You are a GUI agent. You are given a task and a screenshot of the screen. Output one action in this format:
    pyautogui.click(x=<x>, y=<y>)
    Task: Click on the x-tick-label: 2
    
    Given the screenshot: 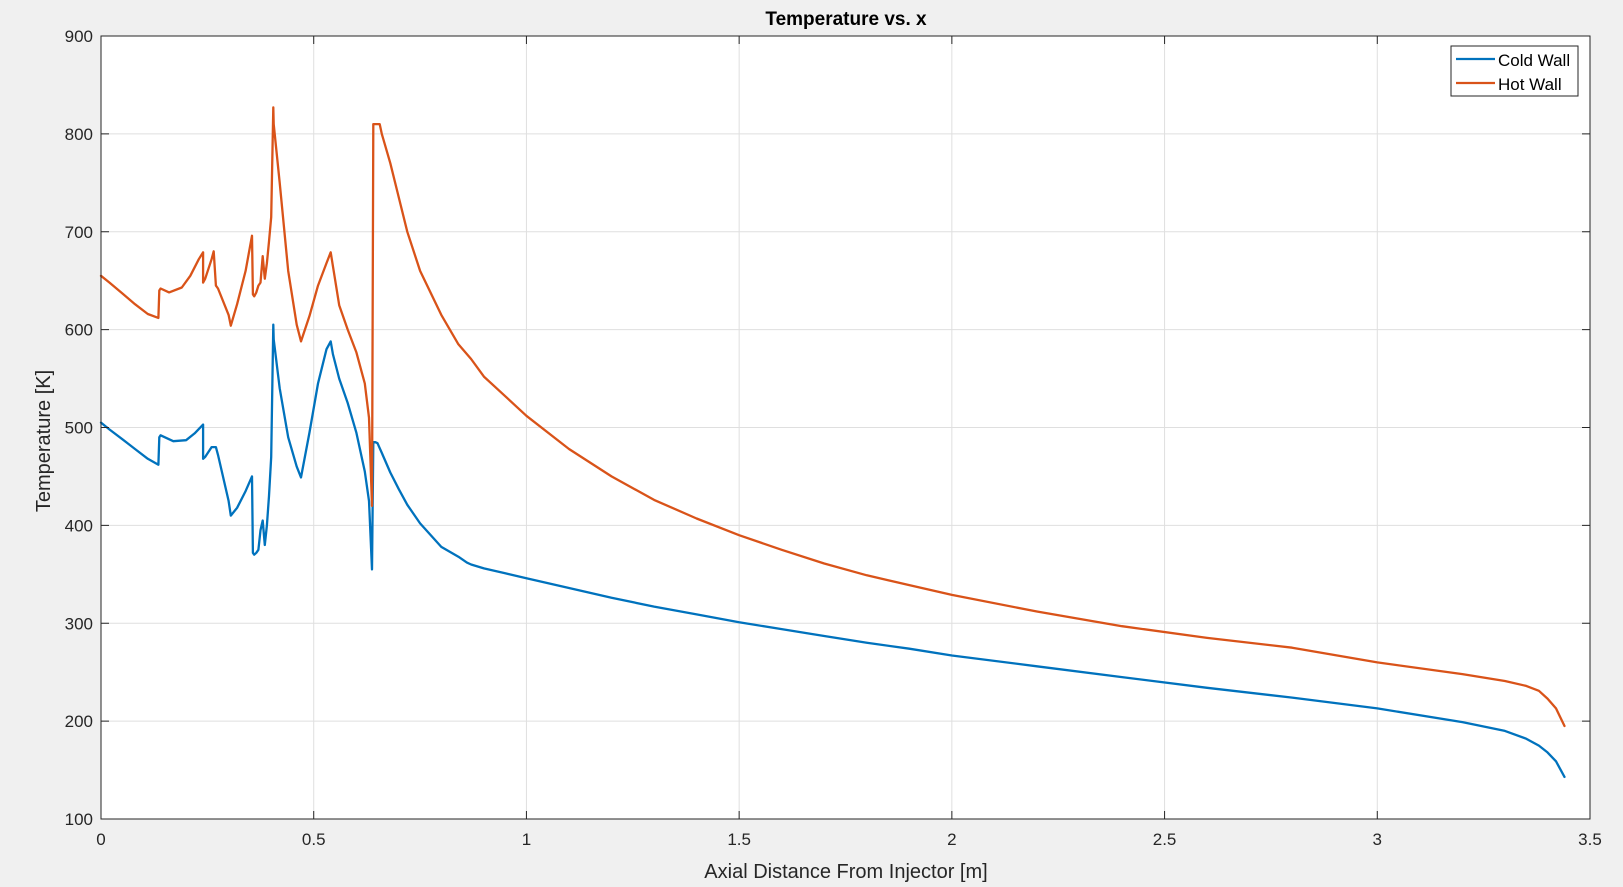 What is the action you would take?
    pyautogui.click(x=951, y=839)
    